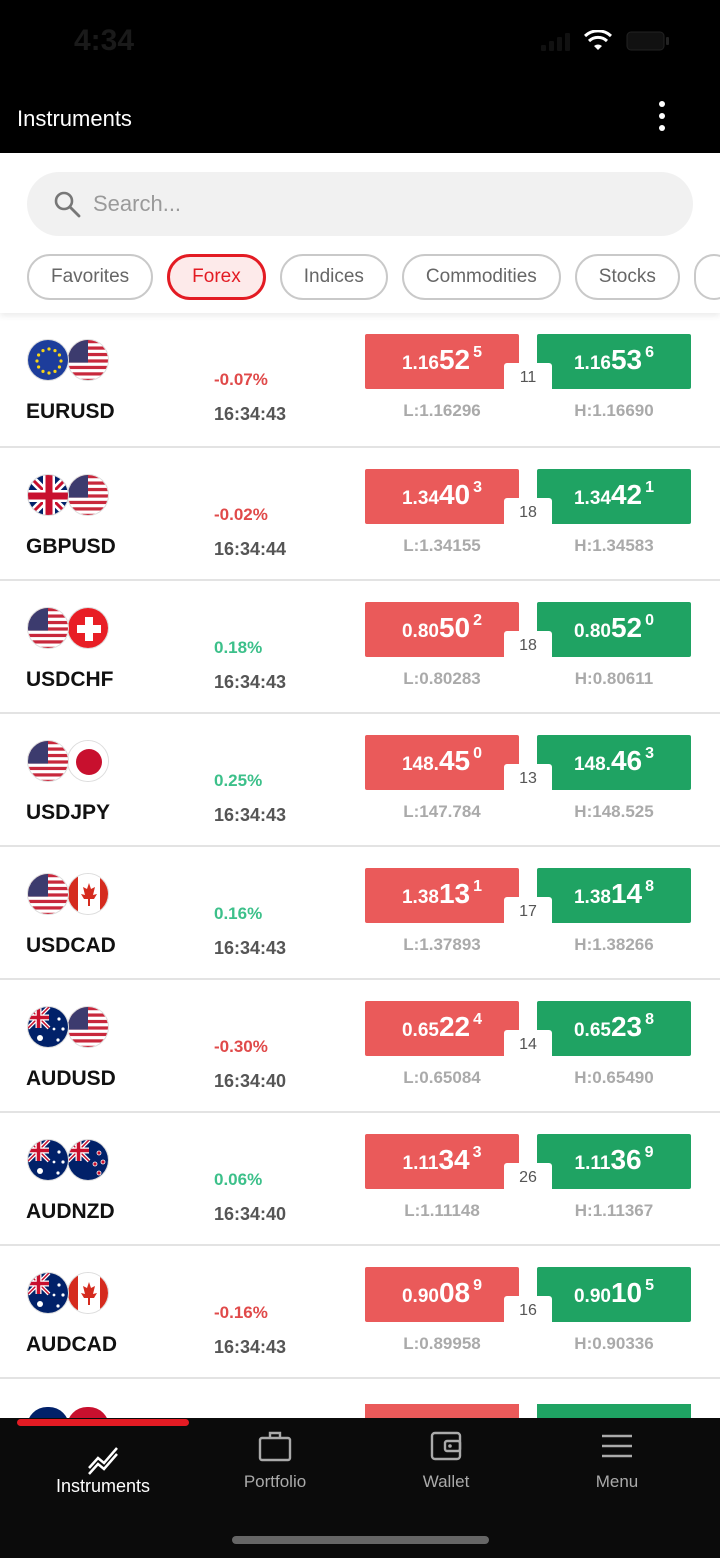  Describe the element at coordinates (238, 780) in the screenshot. I see `price-change: 0.25%` at that location.